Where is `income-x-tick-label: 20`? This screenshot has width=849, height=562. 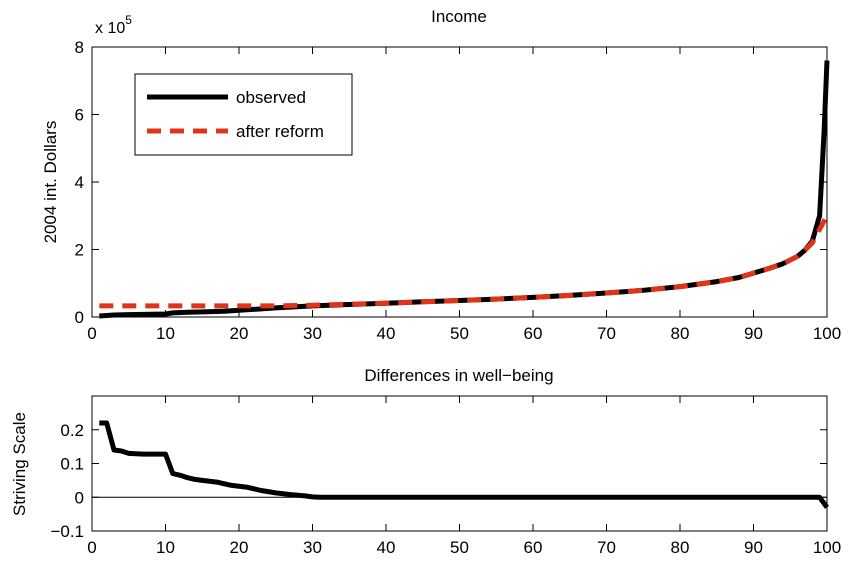 income-x-tick-label: 20 is located at coordinates (239, 333).